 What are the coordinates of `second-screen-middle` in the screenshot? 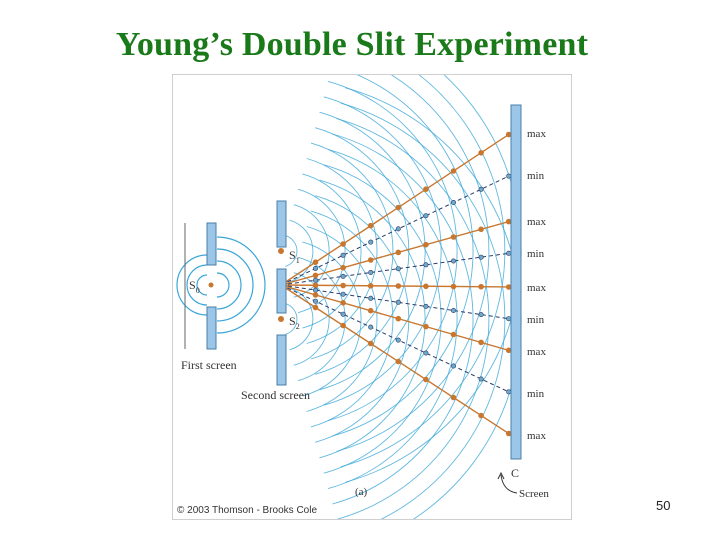 It's located at (281, 291).